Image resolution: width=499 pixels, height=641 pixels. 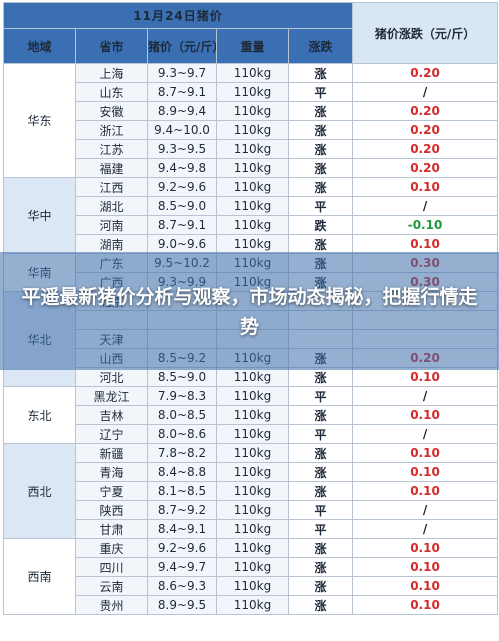 I want to click on price-cell: 9.4~10.0, so click(x=182, y=130).